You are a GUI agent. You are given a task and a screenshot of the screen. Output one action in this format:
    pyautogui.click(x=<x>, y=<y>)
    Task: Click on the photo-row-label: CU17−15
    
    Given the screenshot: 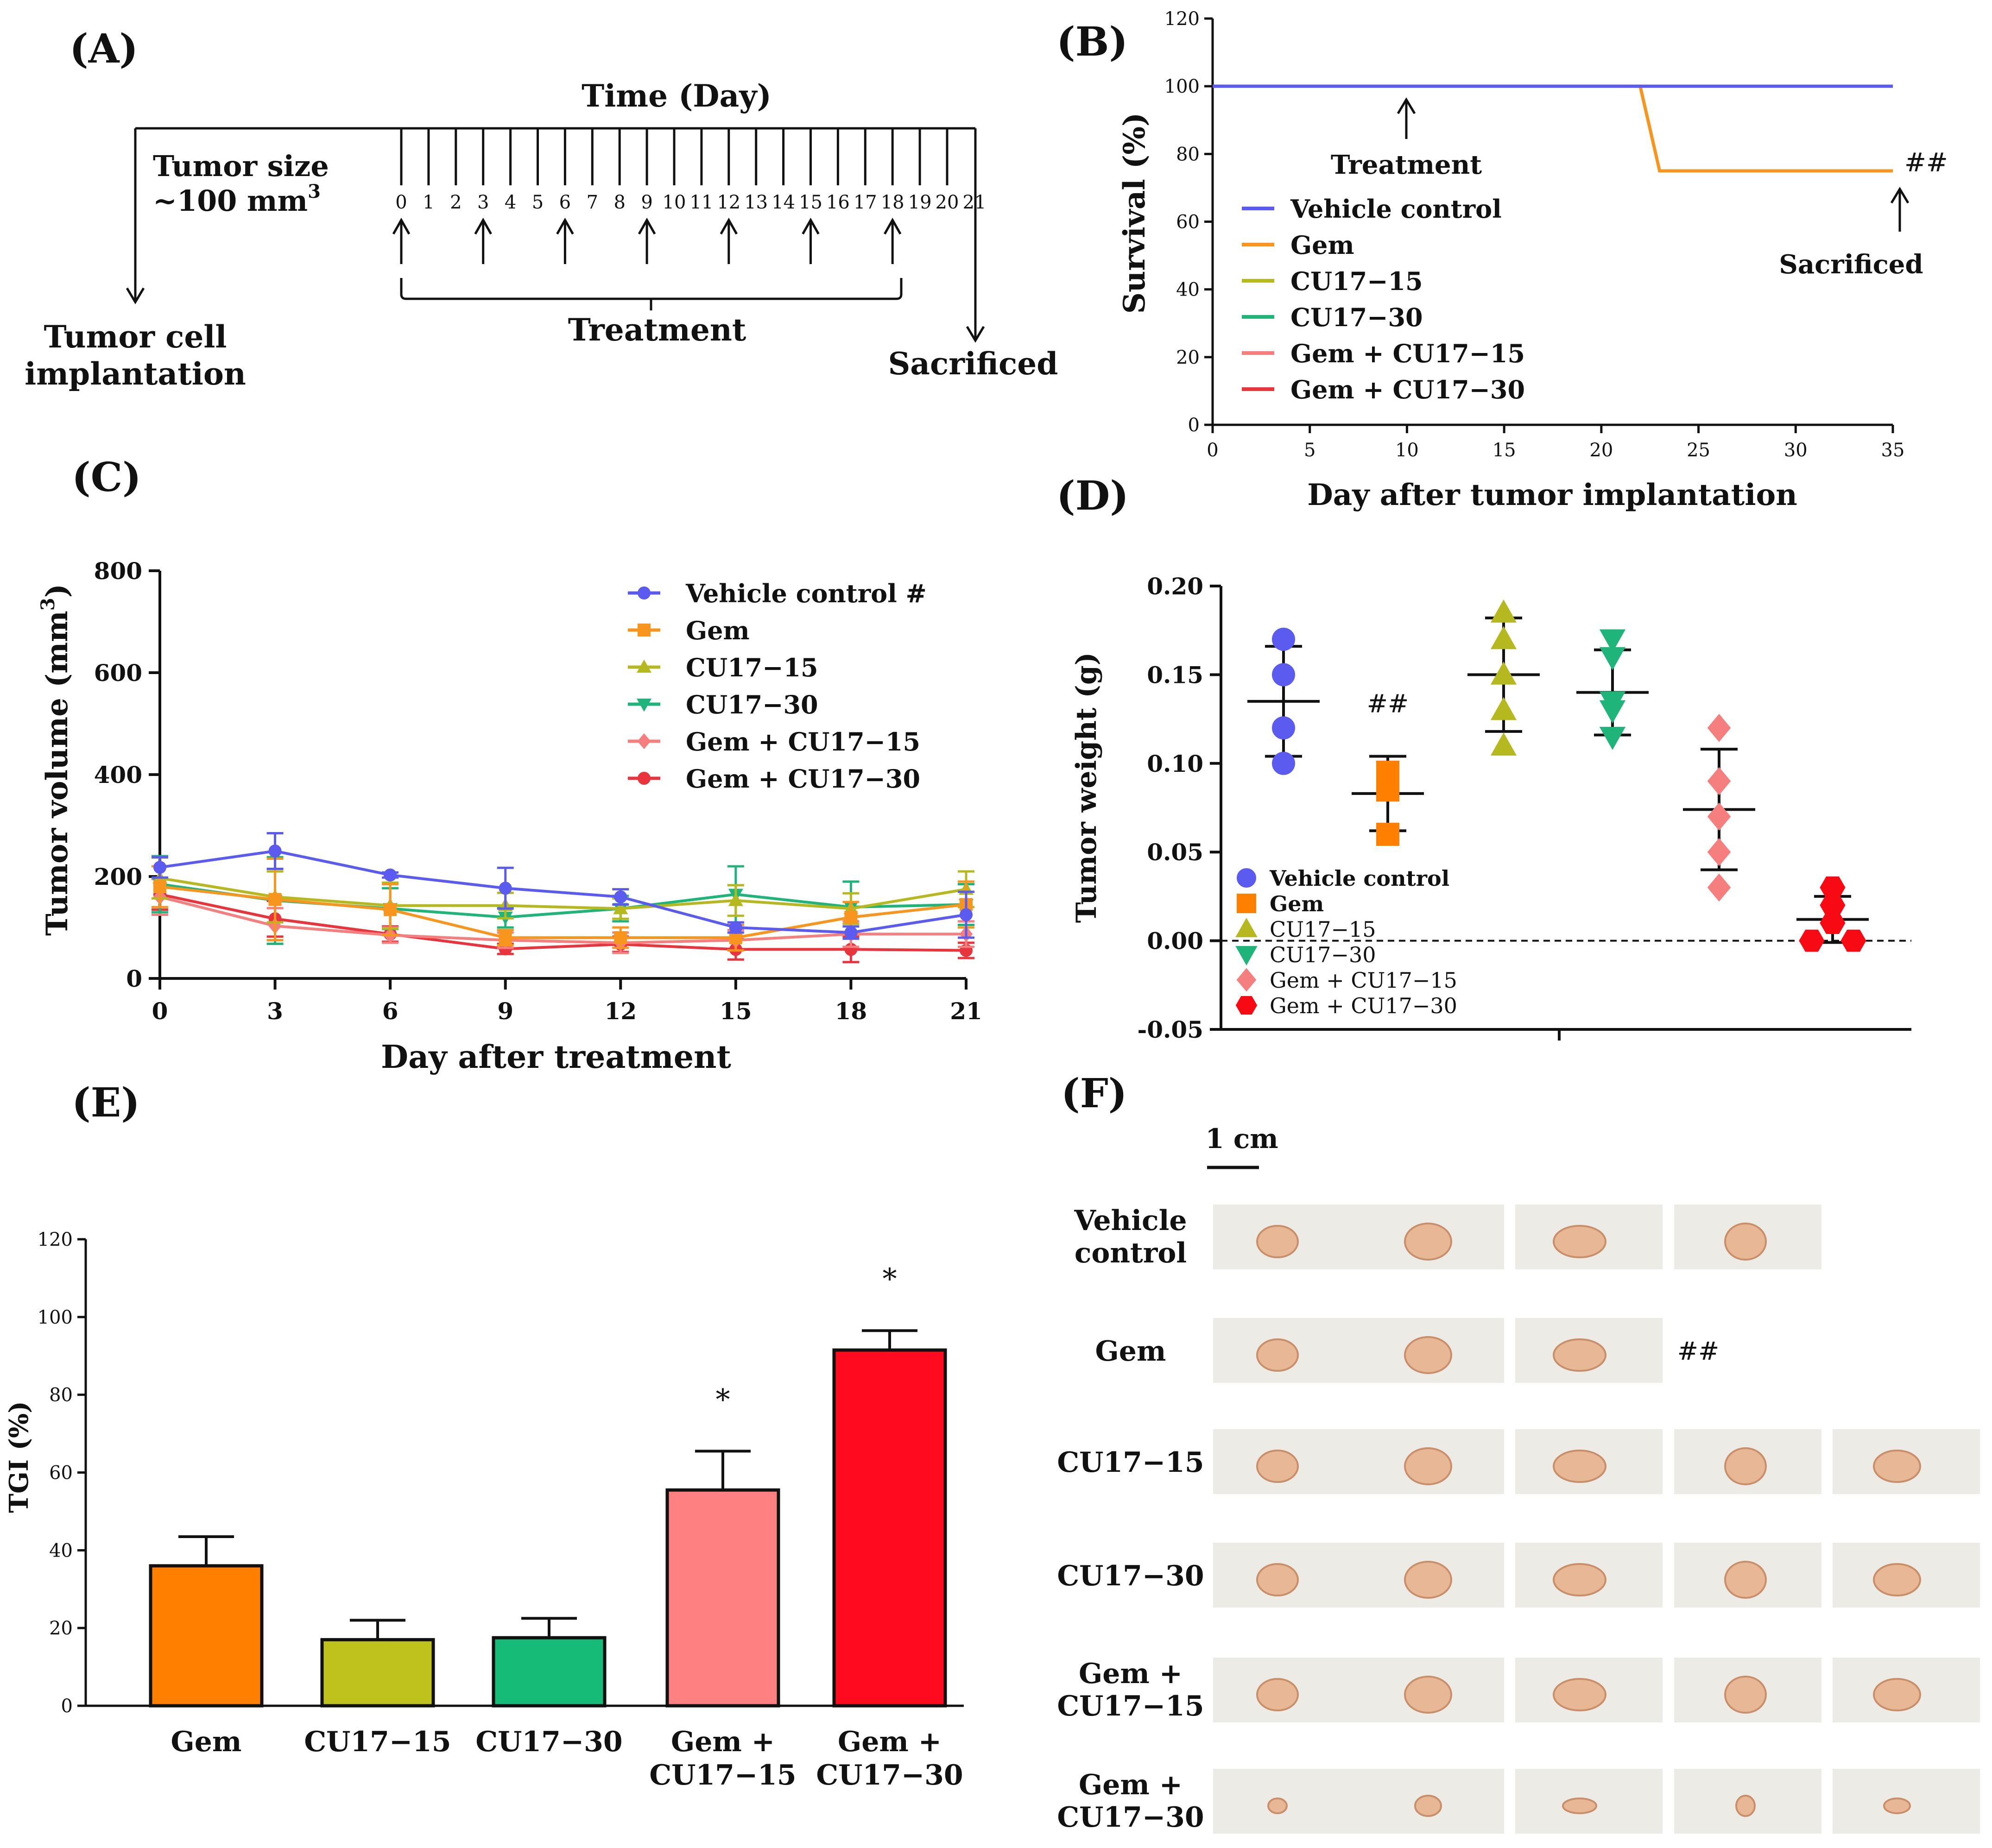 What is the action you would take?
    pyautogui.click(x=1130, y=1462)
    